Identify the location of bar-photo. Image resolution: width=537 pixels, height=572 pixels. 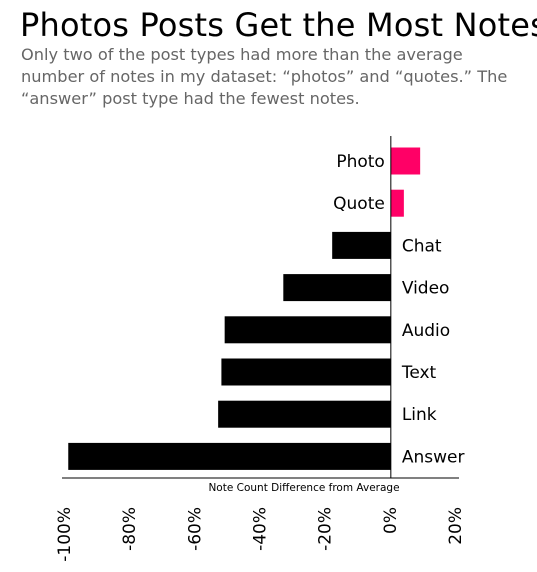
(405, 161).